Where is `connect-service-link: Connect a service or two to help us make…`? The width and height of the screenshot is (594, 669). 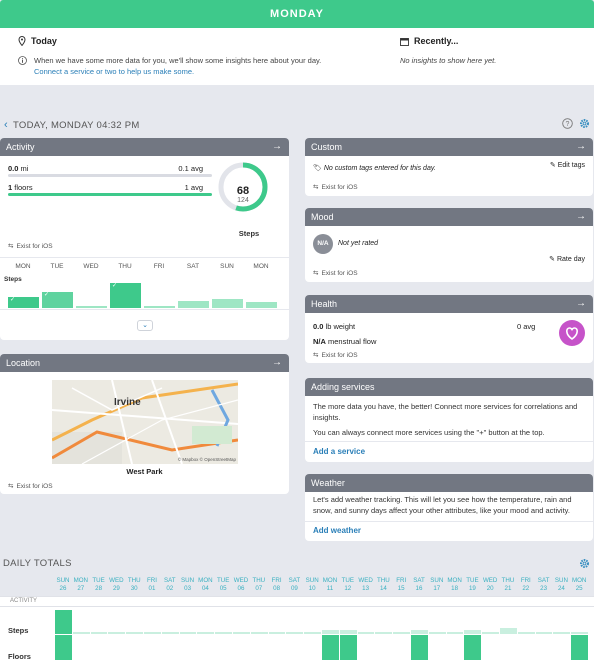 connect-service-link: Connect a service or two to help us make… is located at coordinates (114, 71).